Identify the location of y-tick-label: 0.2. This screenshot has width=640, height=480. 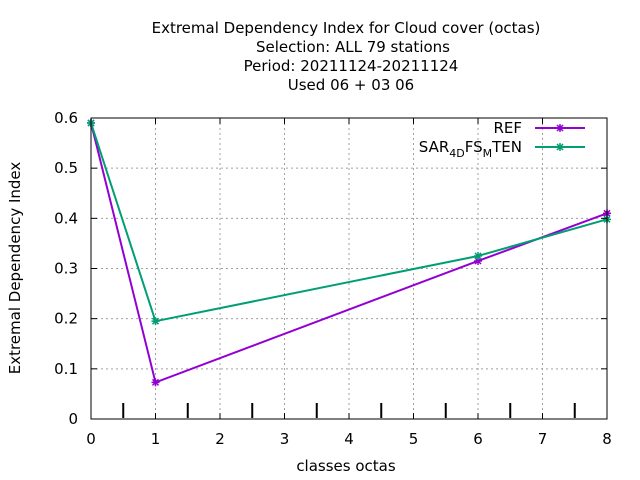
(66, 319).